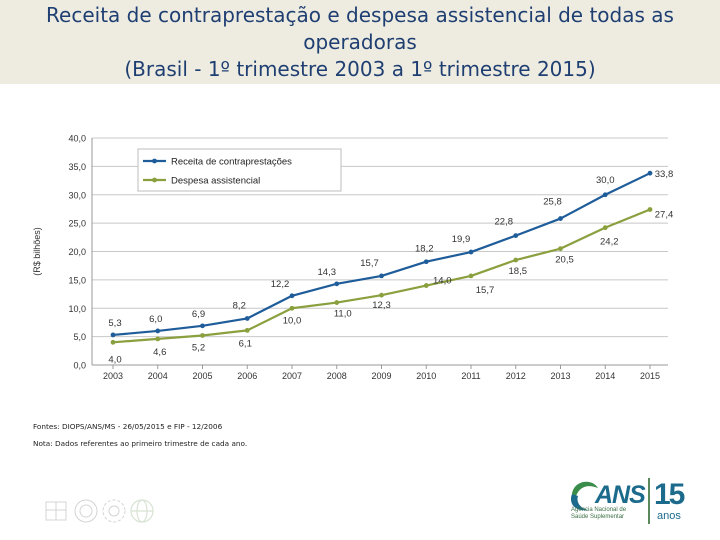  Describe the element at coordinates (669, 516) in the screenshot. I see `logo-anniversary-unit: anos` at that location.